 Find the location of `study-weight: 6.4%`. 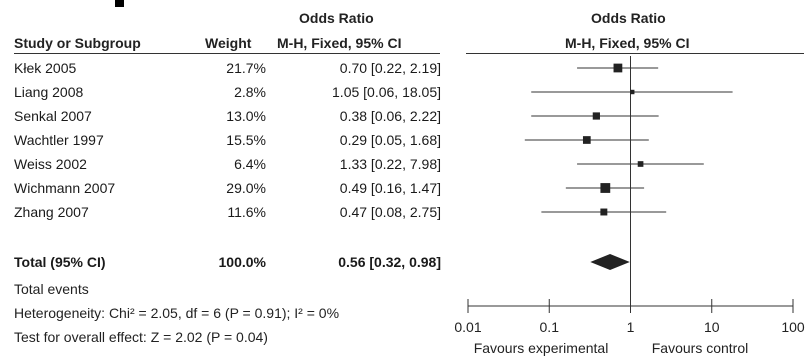

study-weight: 6.4% is located at coordinates (250, 164).